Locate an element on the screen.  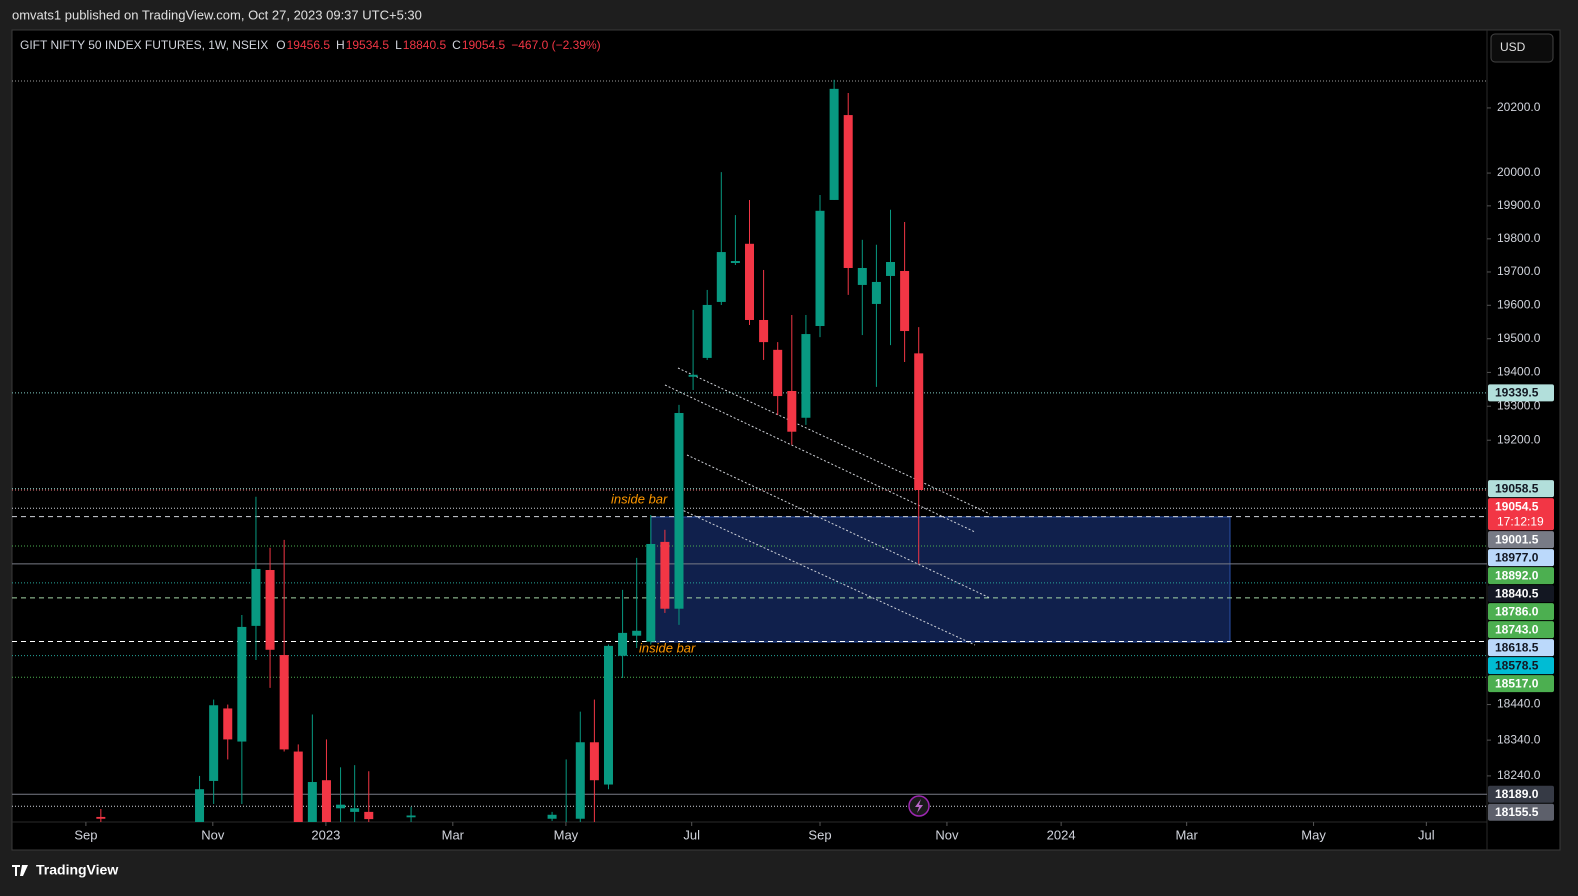
price-label: 18618.5 is located at coordinates (1517, 647).